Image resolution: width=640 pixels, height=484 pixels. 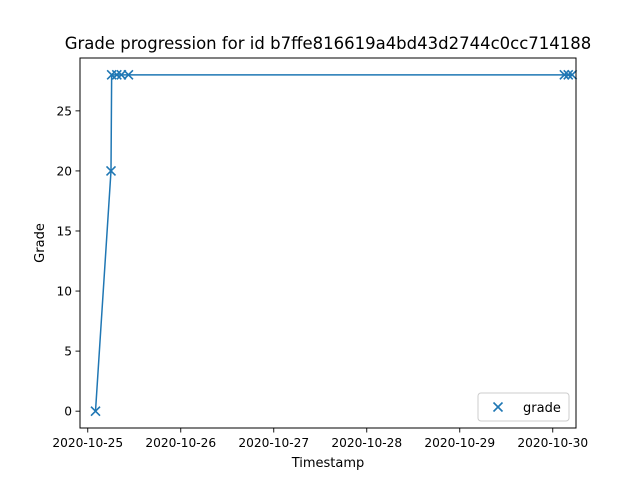 I want to click on legend-marker, so click(x=498, y=407).